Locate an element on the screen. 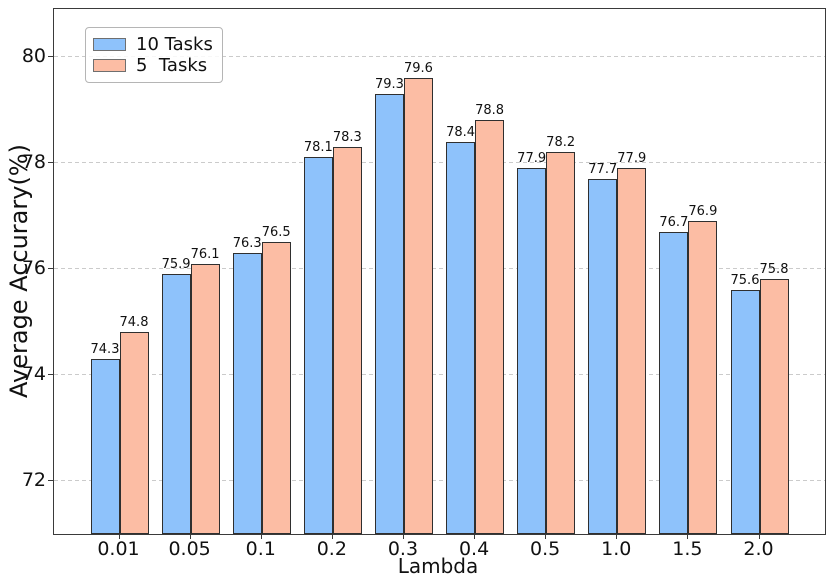 The height and width of the screenshot is (582, 830). bar-value-label: 75.9 is located at coordinates (176, 265).